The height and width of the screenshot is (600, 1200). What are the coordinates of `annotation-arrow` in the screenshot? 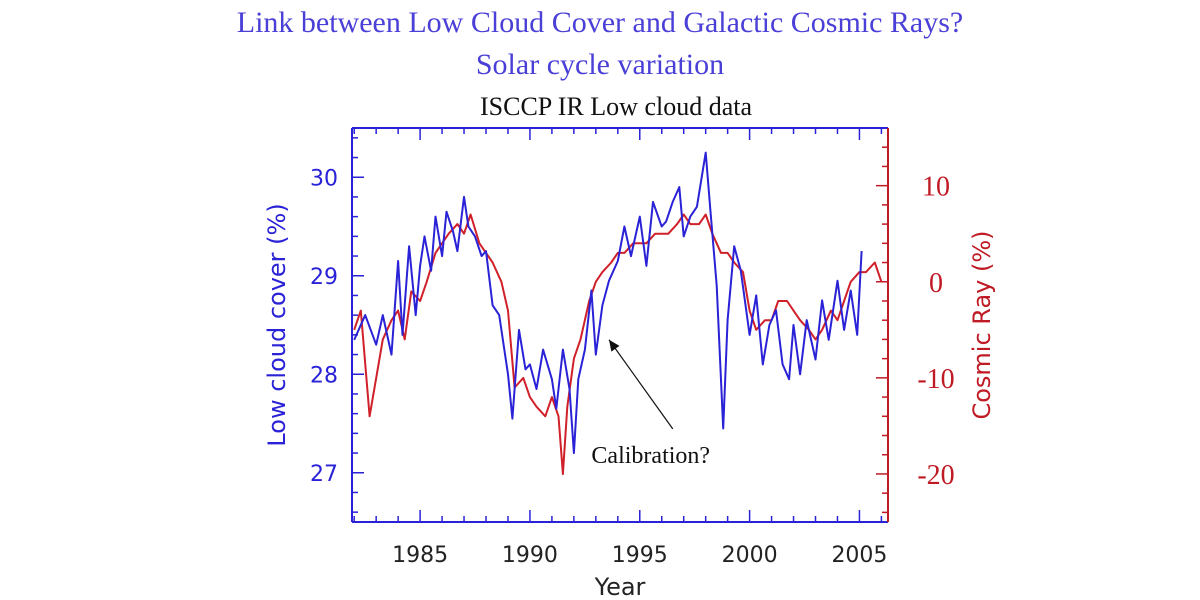 It's located at (641, 384).